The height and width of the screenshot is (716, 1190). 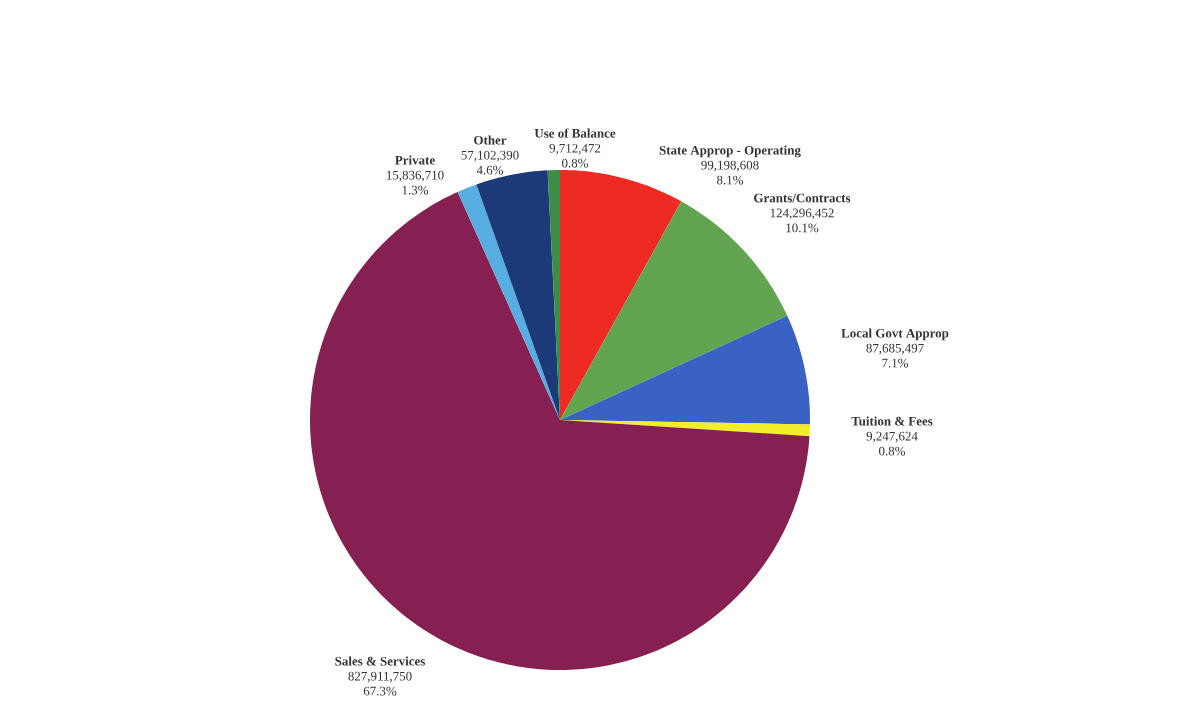 What do you see at coordinates (802, 198) in the screenshot?
I see `slice-label: Grants/Contracts` at bounding box center [802, 198].